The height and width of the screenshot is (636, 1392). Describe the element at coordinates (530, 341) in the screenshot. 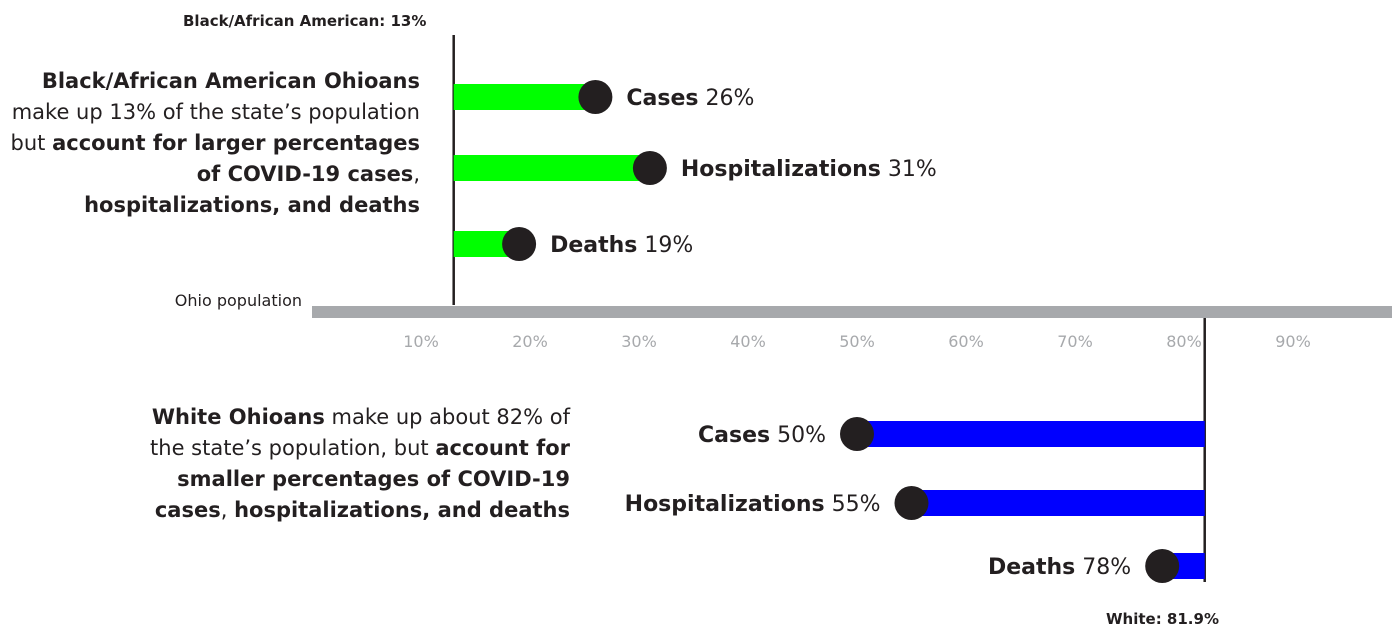

I see `x-tick-label: 20%` at that location.